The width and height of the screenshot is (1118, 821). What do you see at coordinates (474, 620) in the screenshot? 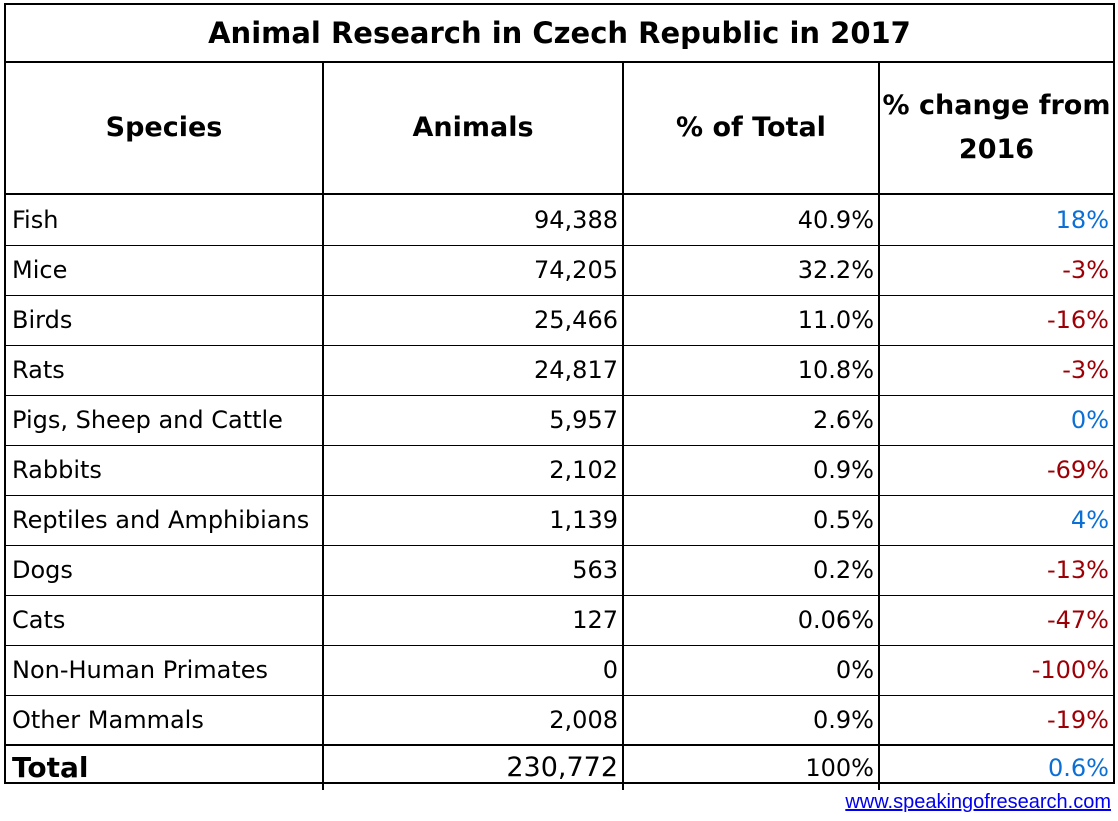
I see `animals-cell: 127` at bounding box center [474, 620].